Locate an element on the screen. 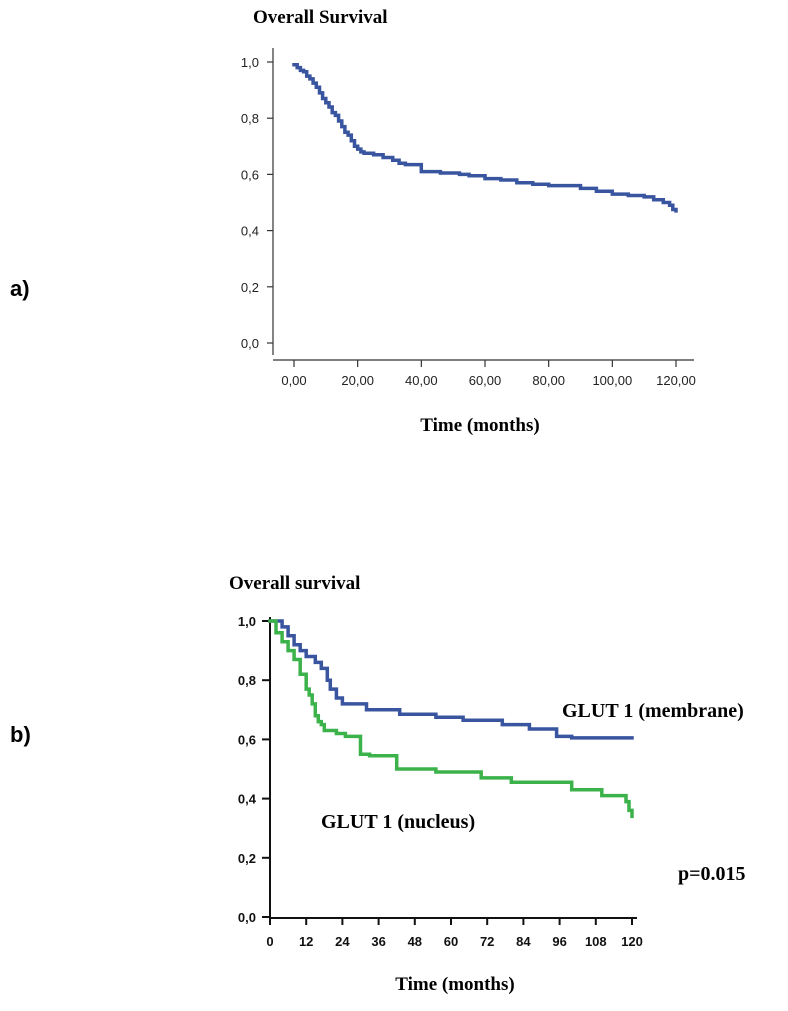  panel-a-x-tick-label: 0,00 is located at coordinates (293, 380).